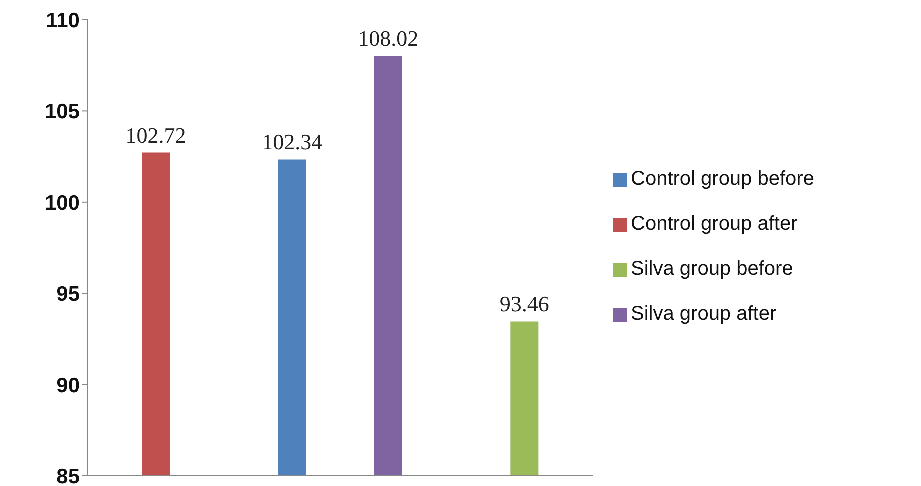 This screenshot has height=486, width=921. Describe the element at coordinates (68, 386) in the screenshot. I see `y-tick-label: 90` at that location.